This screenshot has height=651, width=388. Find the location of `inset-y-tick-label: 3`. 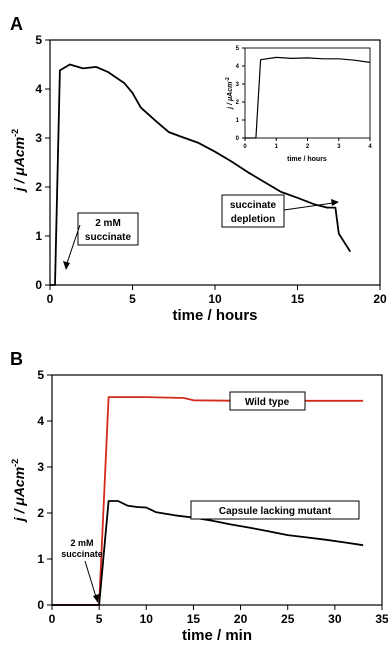

inset-y-tick-label: 3 is located at coordinates (238, 85).